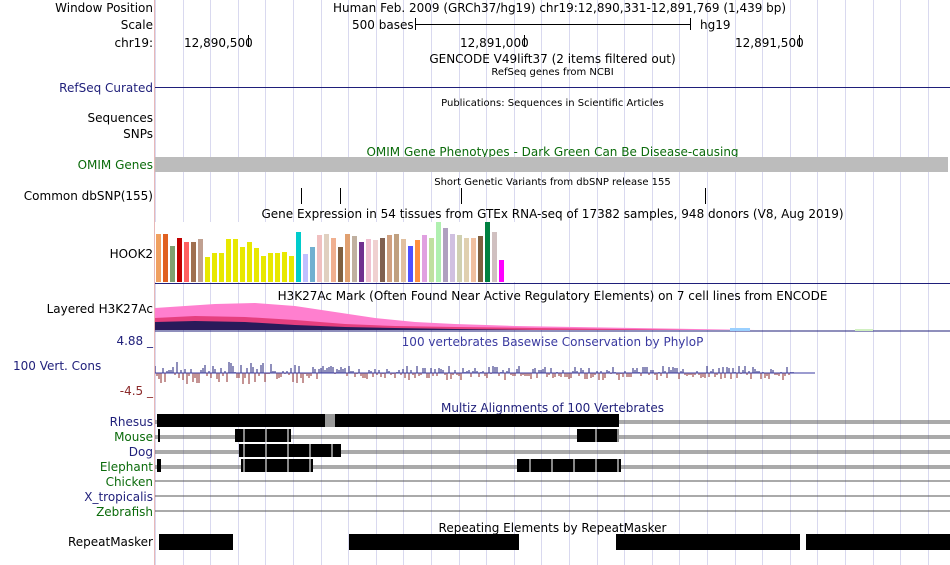 Image resolution: width=950 pixels, height=565 pixels. What do you see at coordinates (120, 118) in the screenshot?
I see `sequences-label: Sequences` at bounding box center [120, 118].